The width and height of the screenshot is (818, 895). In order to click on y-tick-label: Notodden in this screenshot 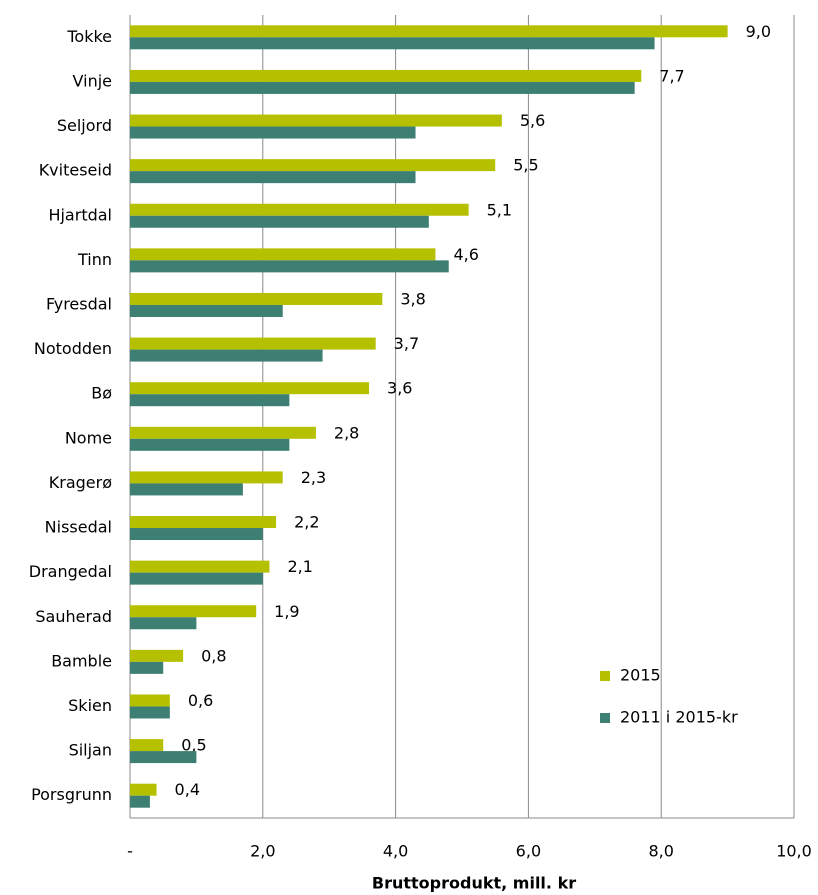, I will do `click(73, 348)`.